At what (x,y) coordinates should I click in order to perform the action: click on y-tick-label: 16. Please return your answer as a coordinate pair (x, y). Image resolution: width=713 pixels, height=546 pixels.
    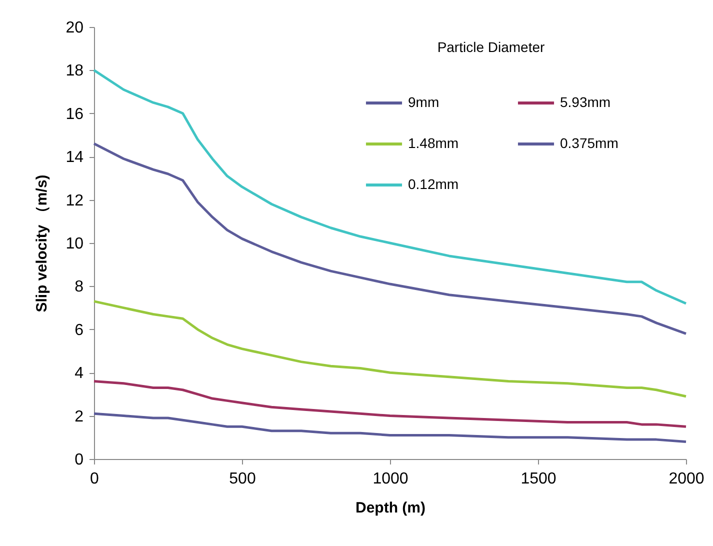
    Looking at the image, I should click on (75, 114).